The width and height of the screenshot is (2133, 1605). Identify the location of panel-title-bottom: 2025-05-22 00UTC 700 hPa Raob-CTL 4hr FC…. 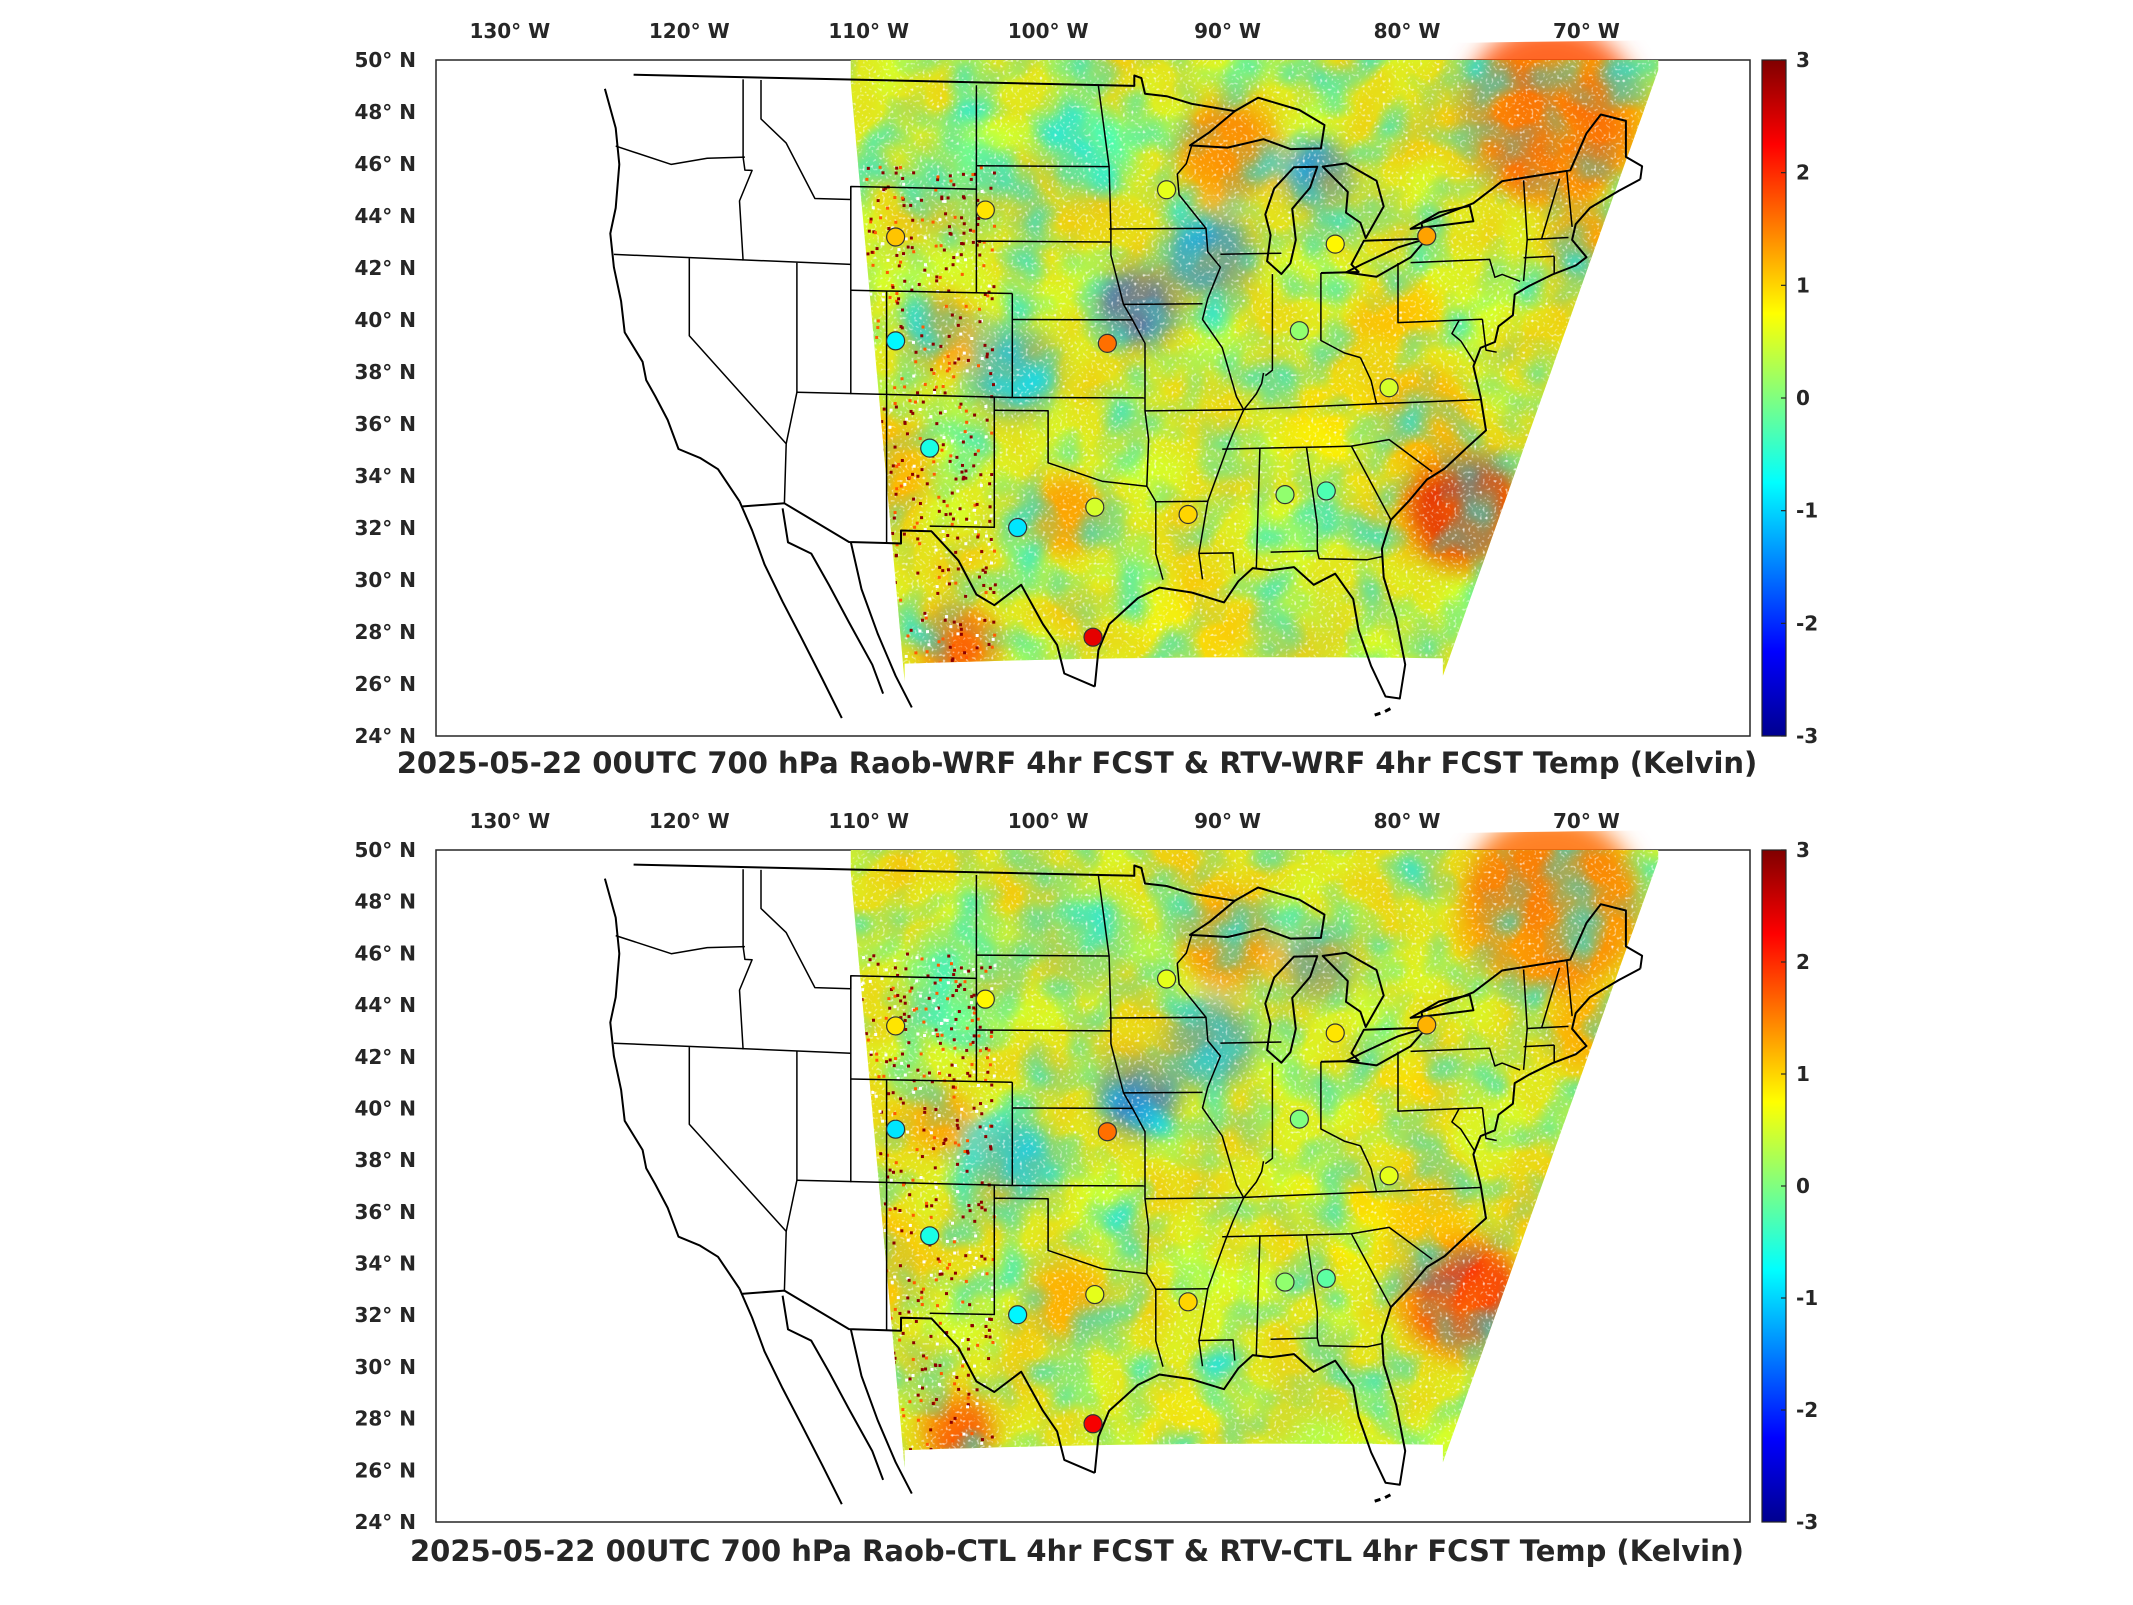
(1076, 1551).